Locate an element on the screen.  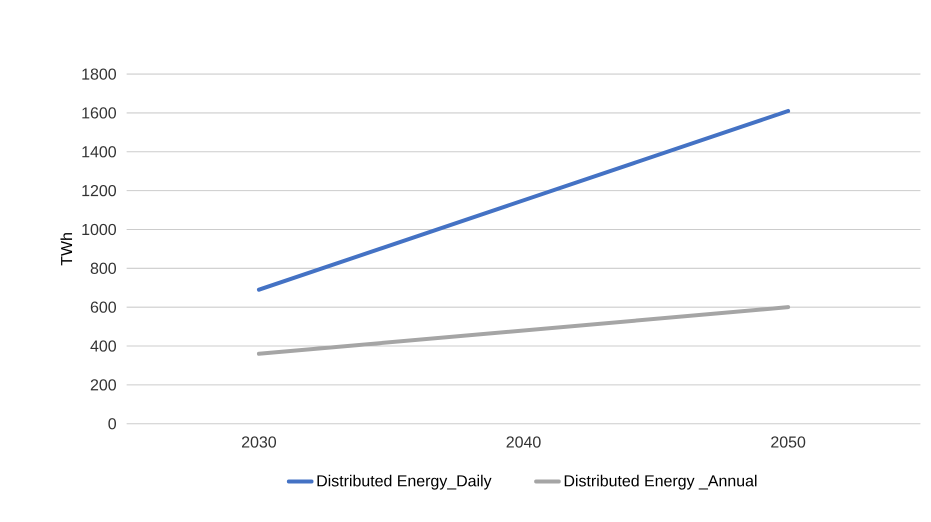
y-tick-label: 1600 is located at coordinates (99, 113).